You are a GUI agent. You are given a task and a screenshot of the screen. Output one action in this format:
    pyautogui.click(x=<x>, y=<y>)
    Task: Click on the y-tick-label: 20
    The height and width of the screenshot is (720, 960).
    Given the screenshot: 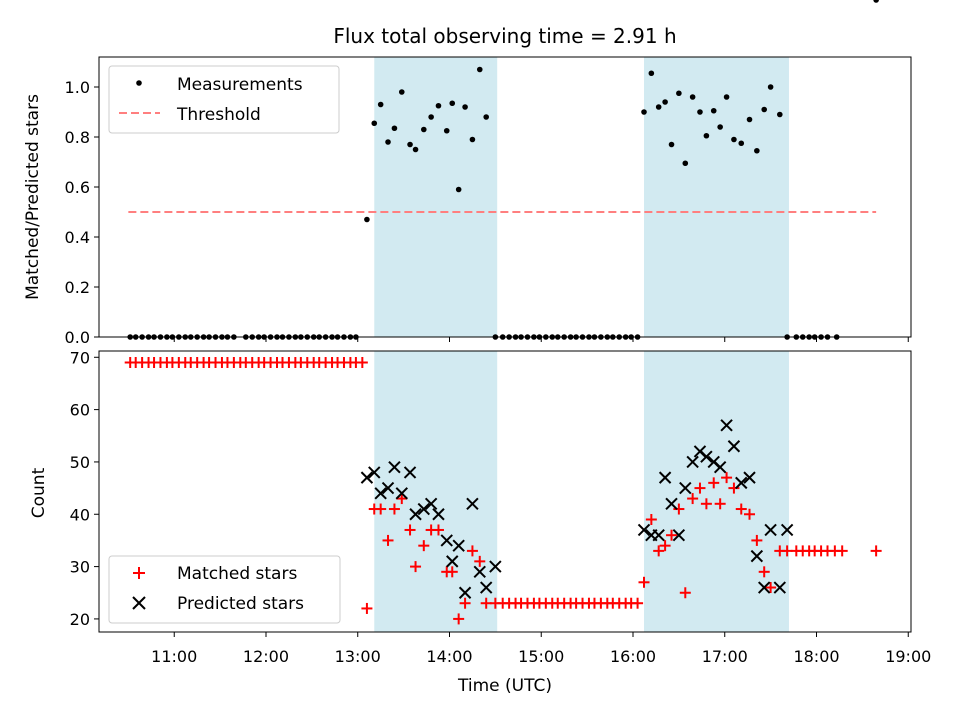 What is the action you would take?
    pyautogui.click(x=80, y=619)
    